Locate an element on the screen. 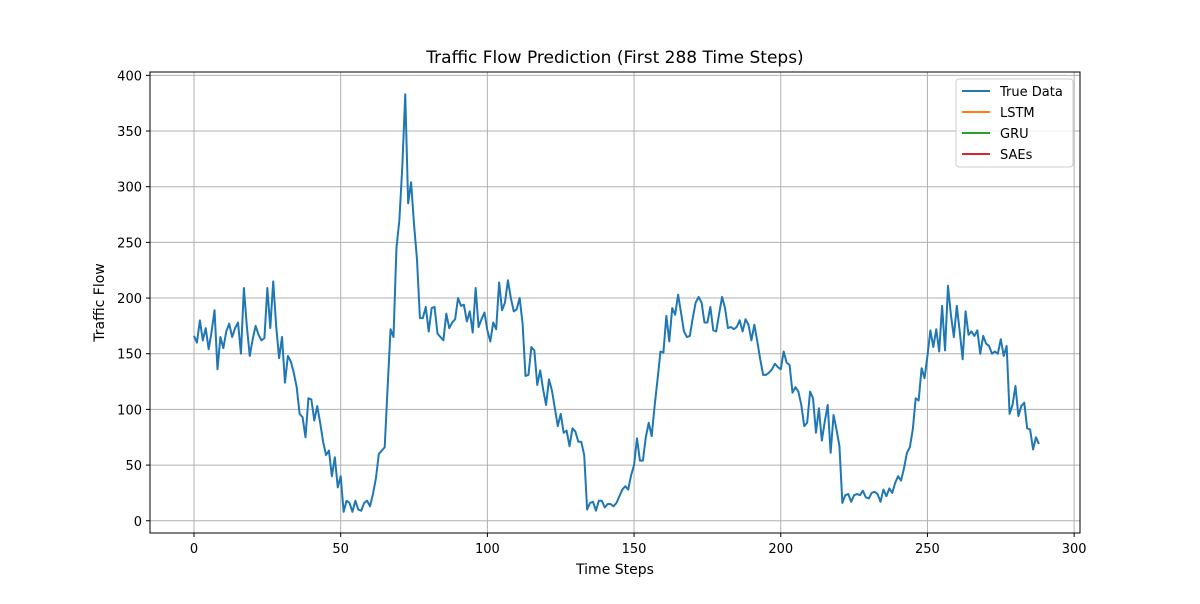 This screenshot has height=604, width=1200. legend-label: True Data is located at coordinates (1031, 92).